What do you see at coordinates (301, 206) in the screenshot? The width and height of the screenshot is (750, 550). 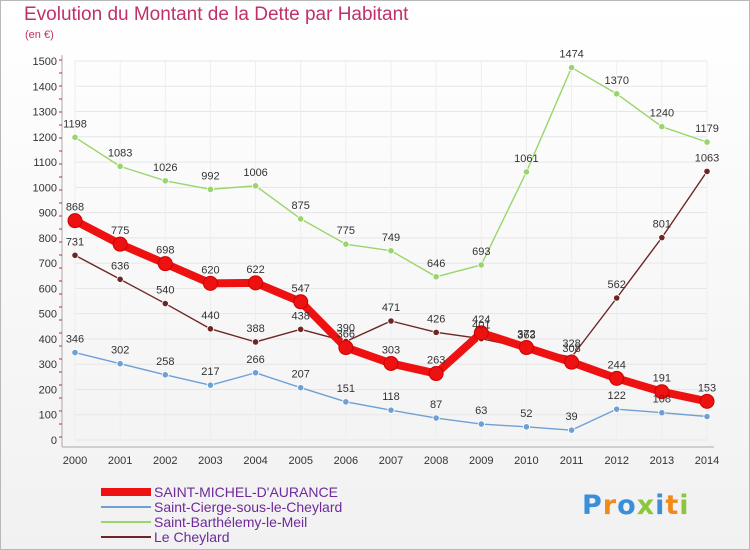 I see `data-label: 875` at bounding box center [301, 206].